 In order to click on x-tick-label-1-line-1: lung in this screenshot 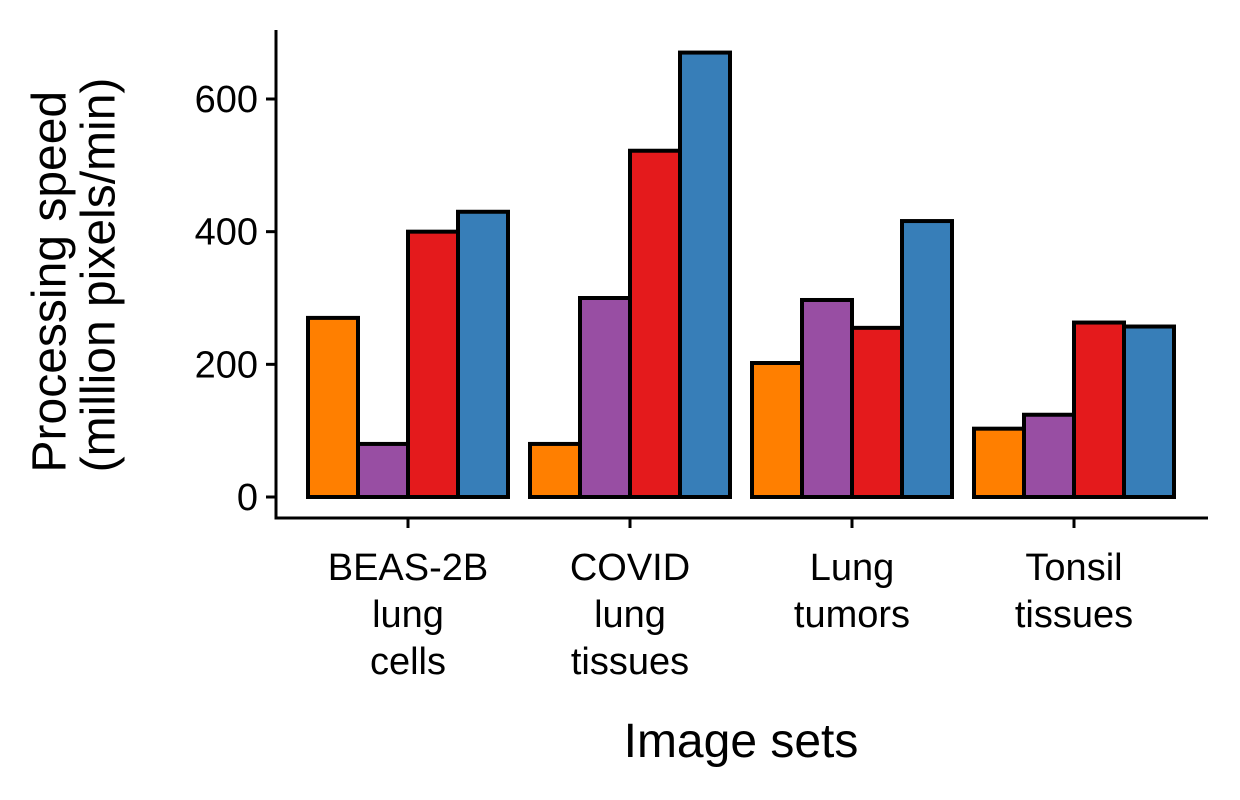, I will do `click(630, 615)`.